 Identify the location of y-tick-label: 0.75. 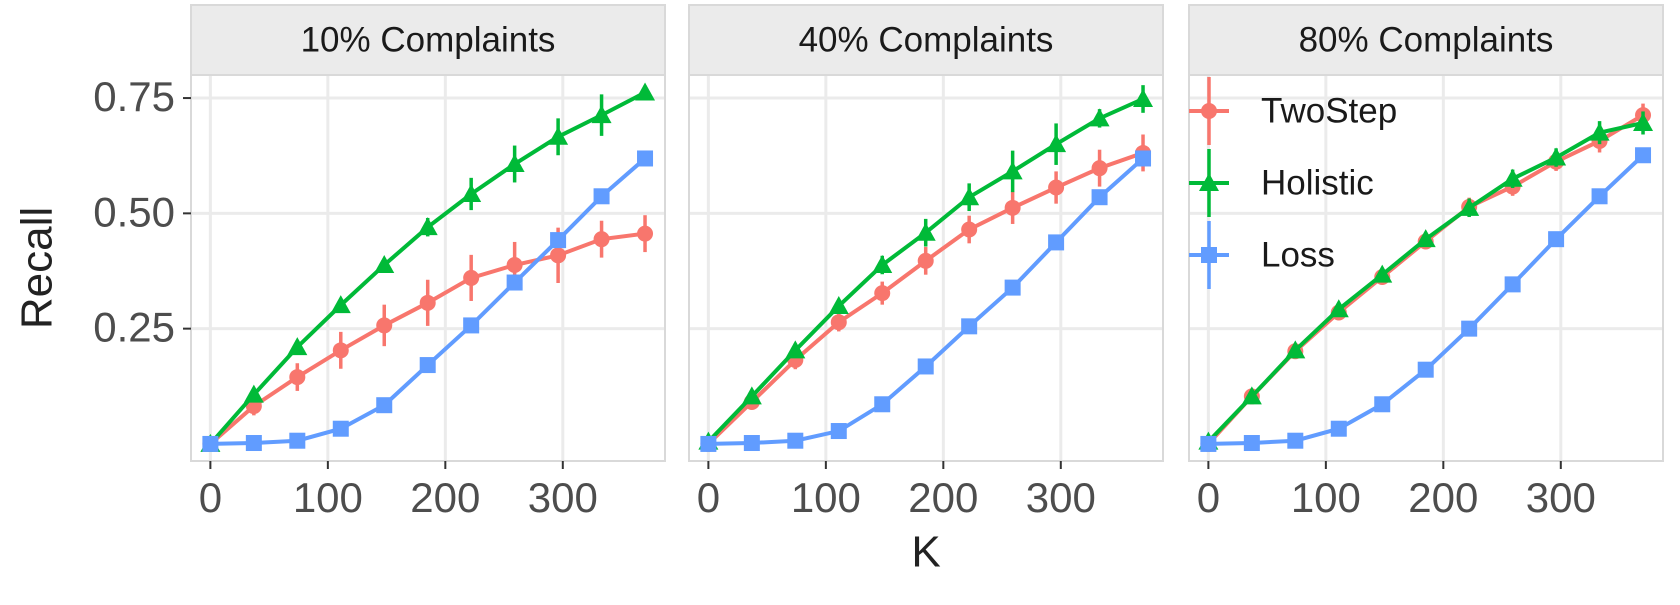
(134, 96).